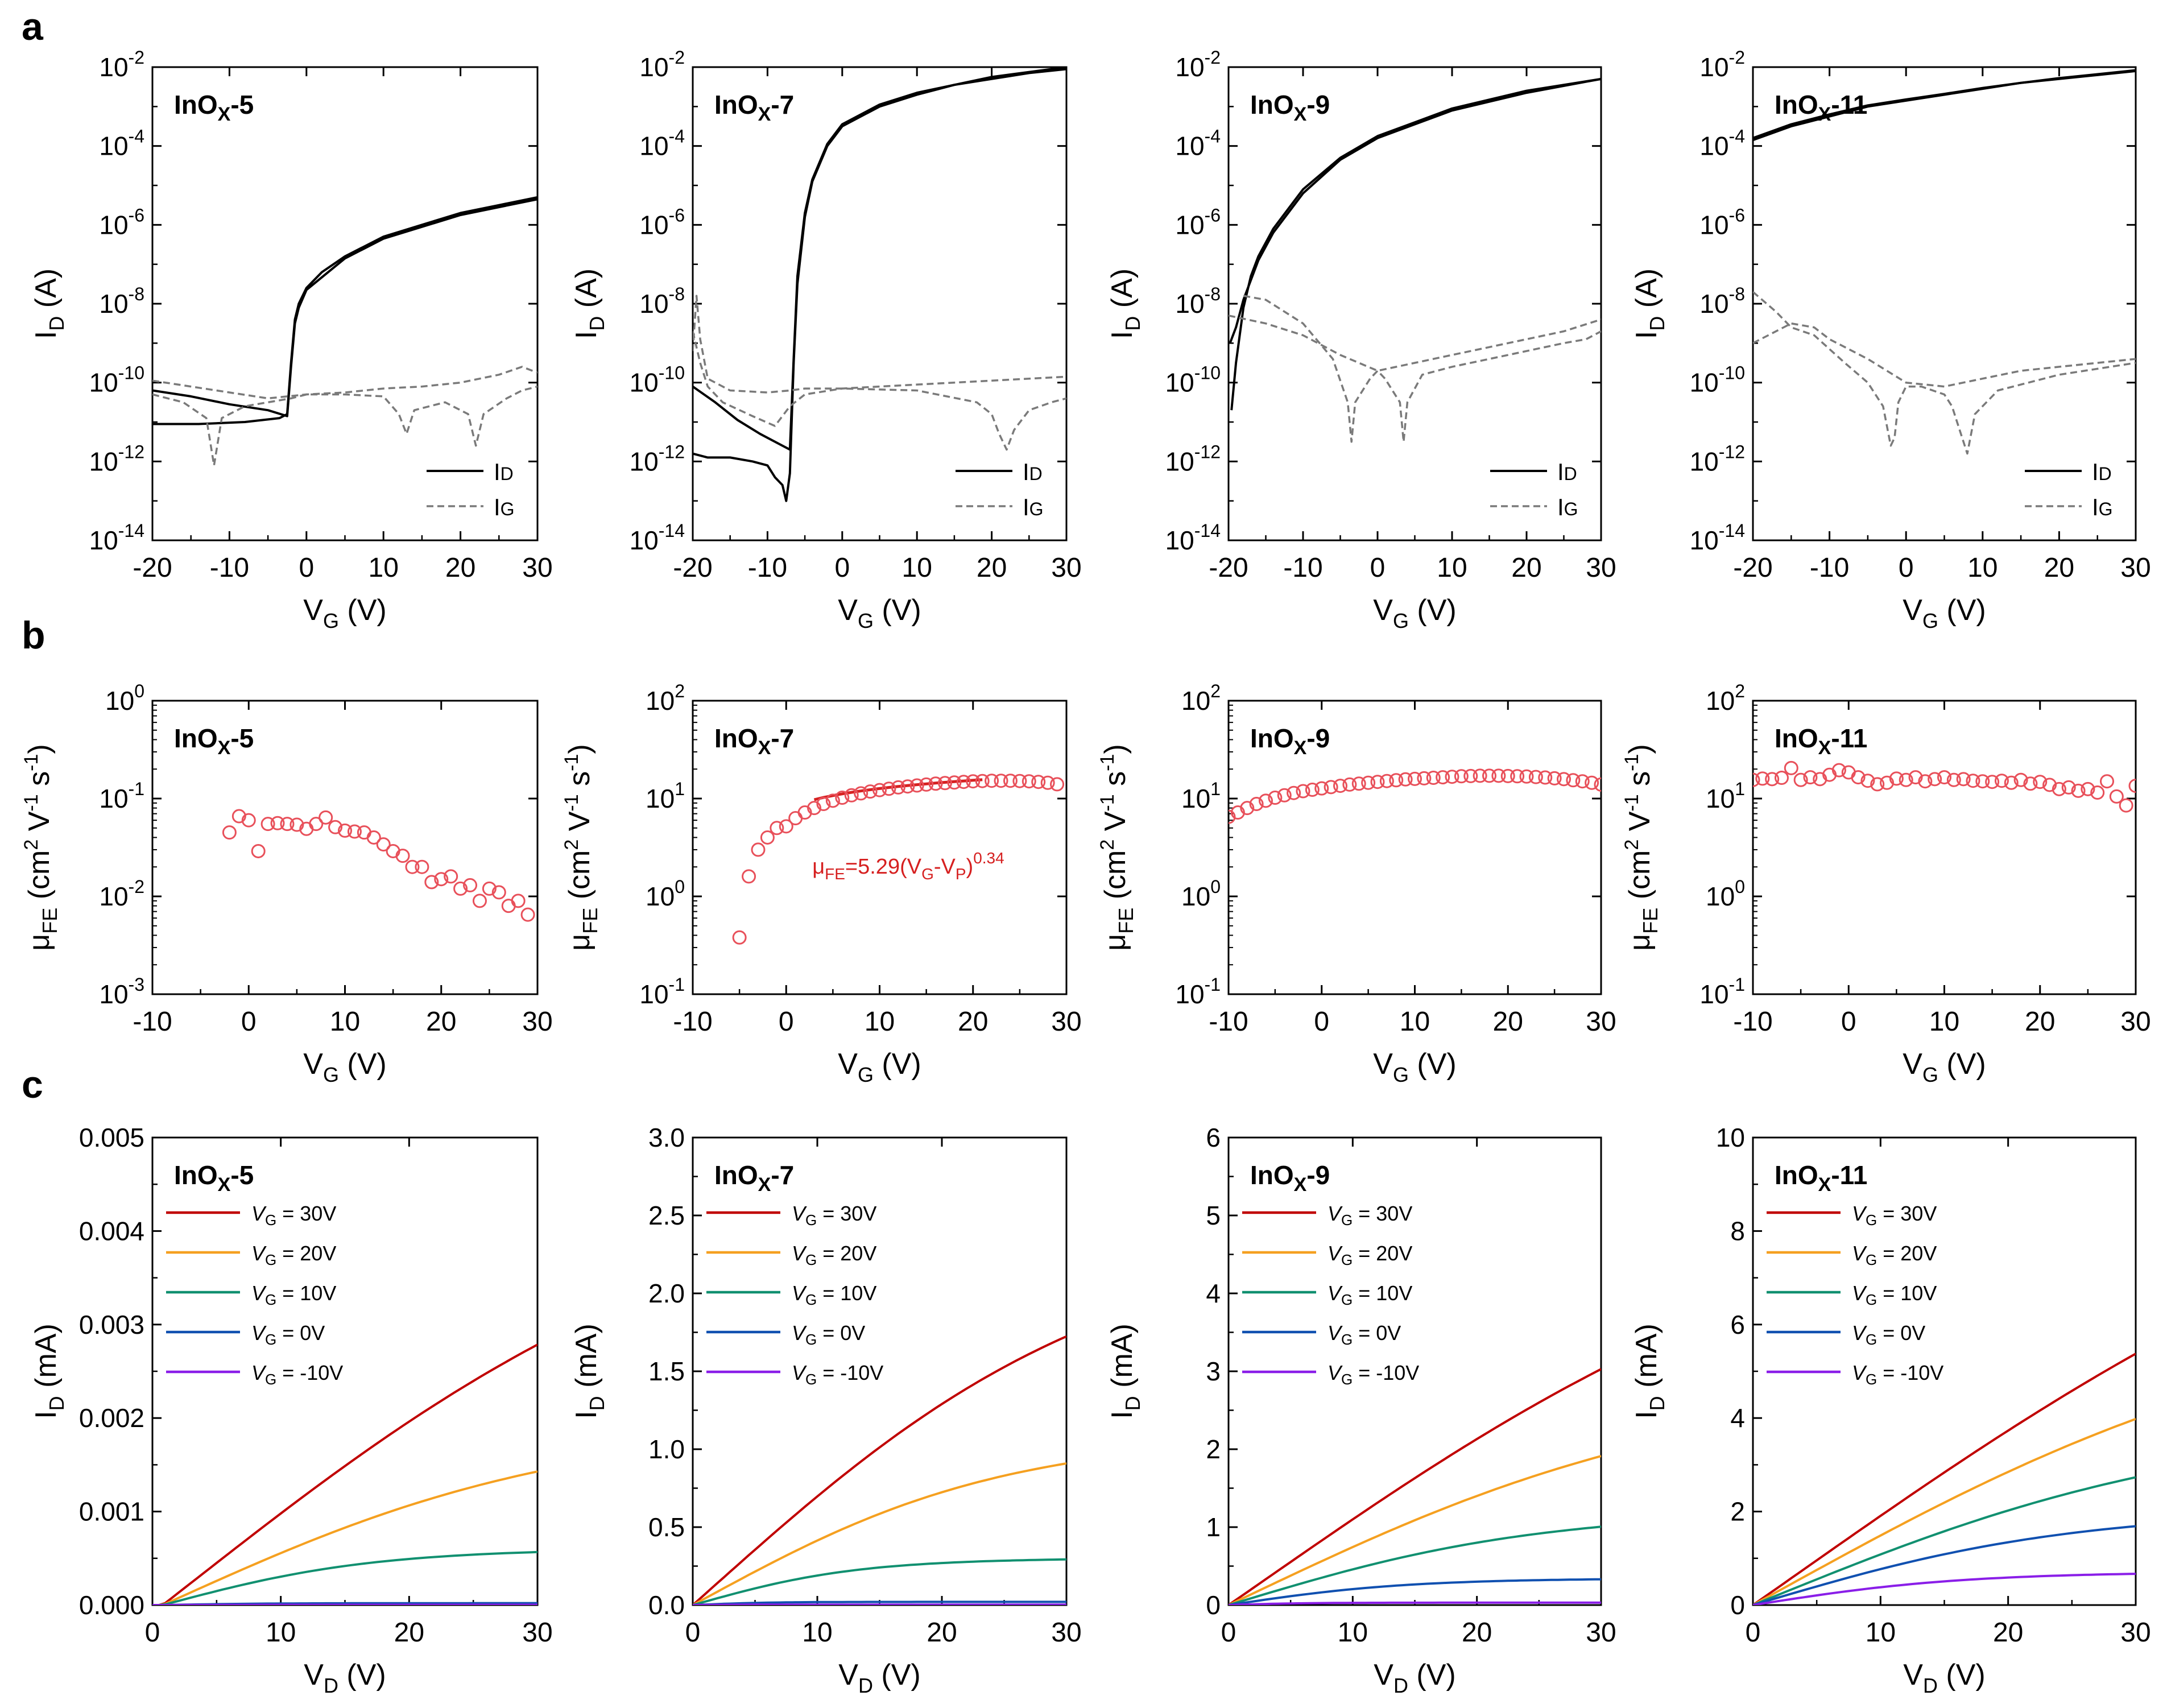  Describe the element at coordinates (1364, 1334) in the screenshot. I see `legend-label: VG = 0V` at that location.